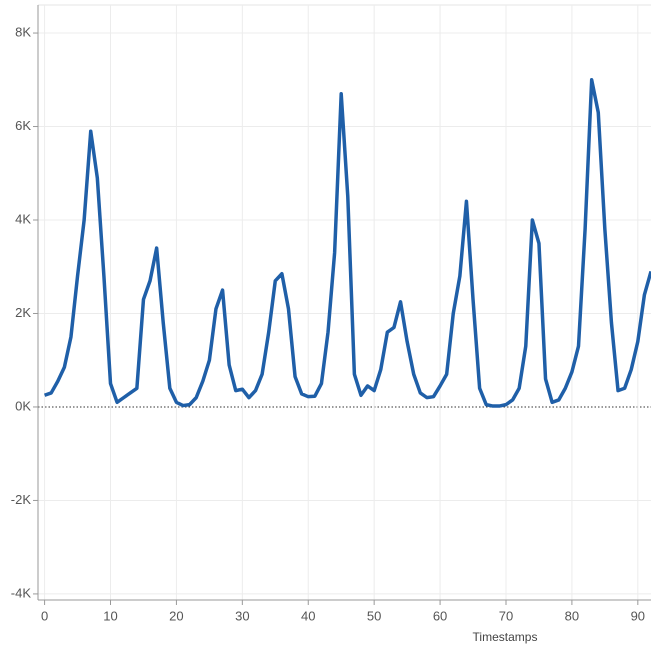  What do you see at coordinates (110, 615) in the screenshot?
I see `x-tick-label: 10` at bounding box center [110, 615].